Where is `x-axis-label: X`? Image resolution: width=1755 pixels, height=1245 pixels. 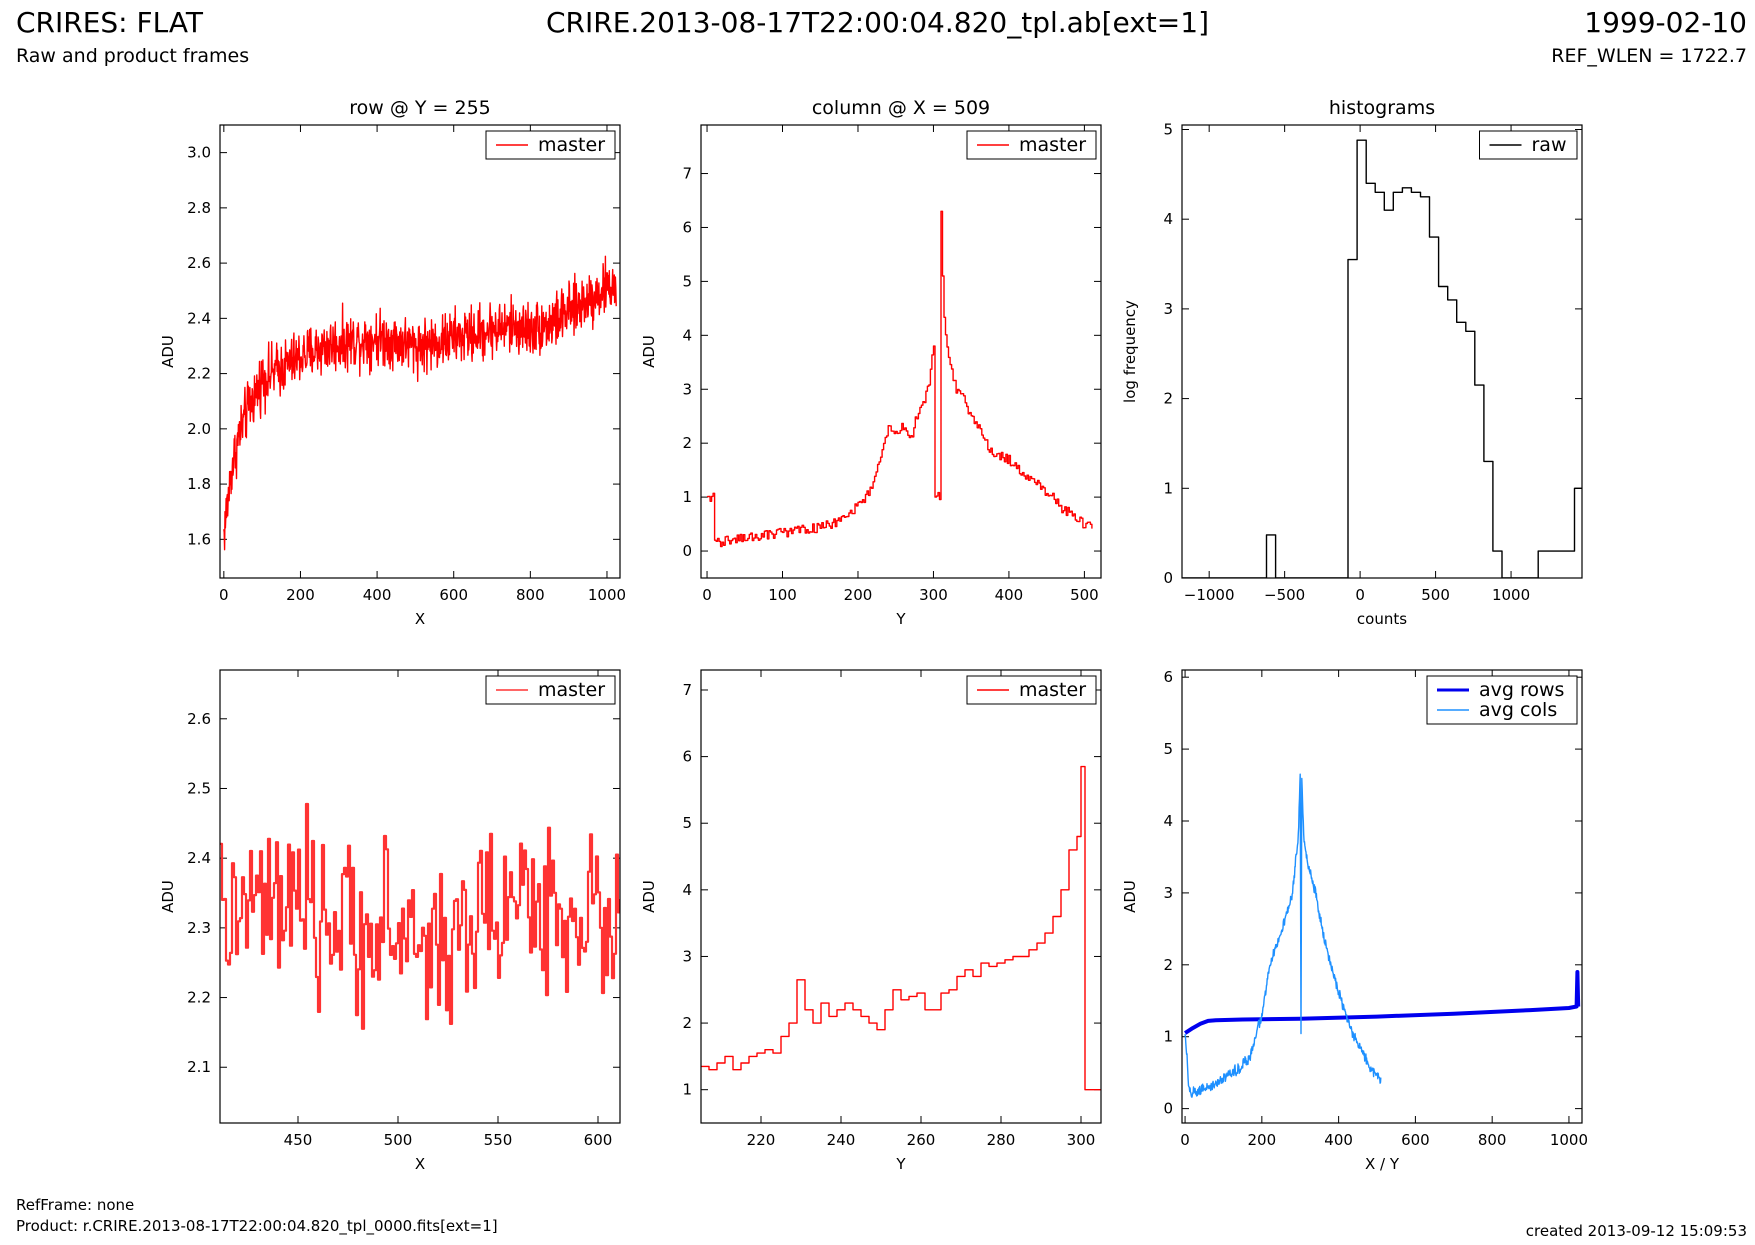 x-axis-label: X is located at coordinates (420, 1164).